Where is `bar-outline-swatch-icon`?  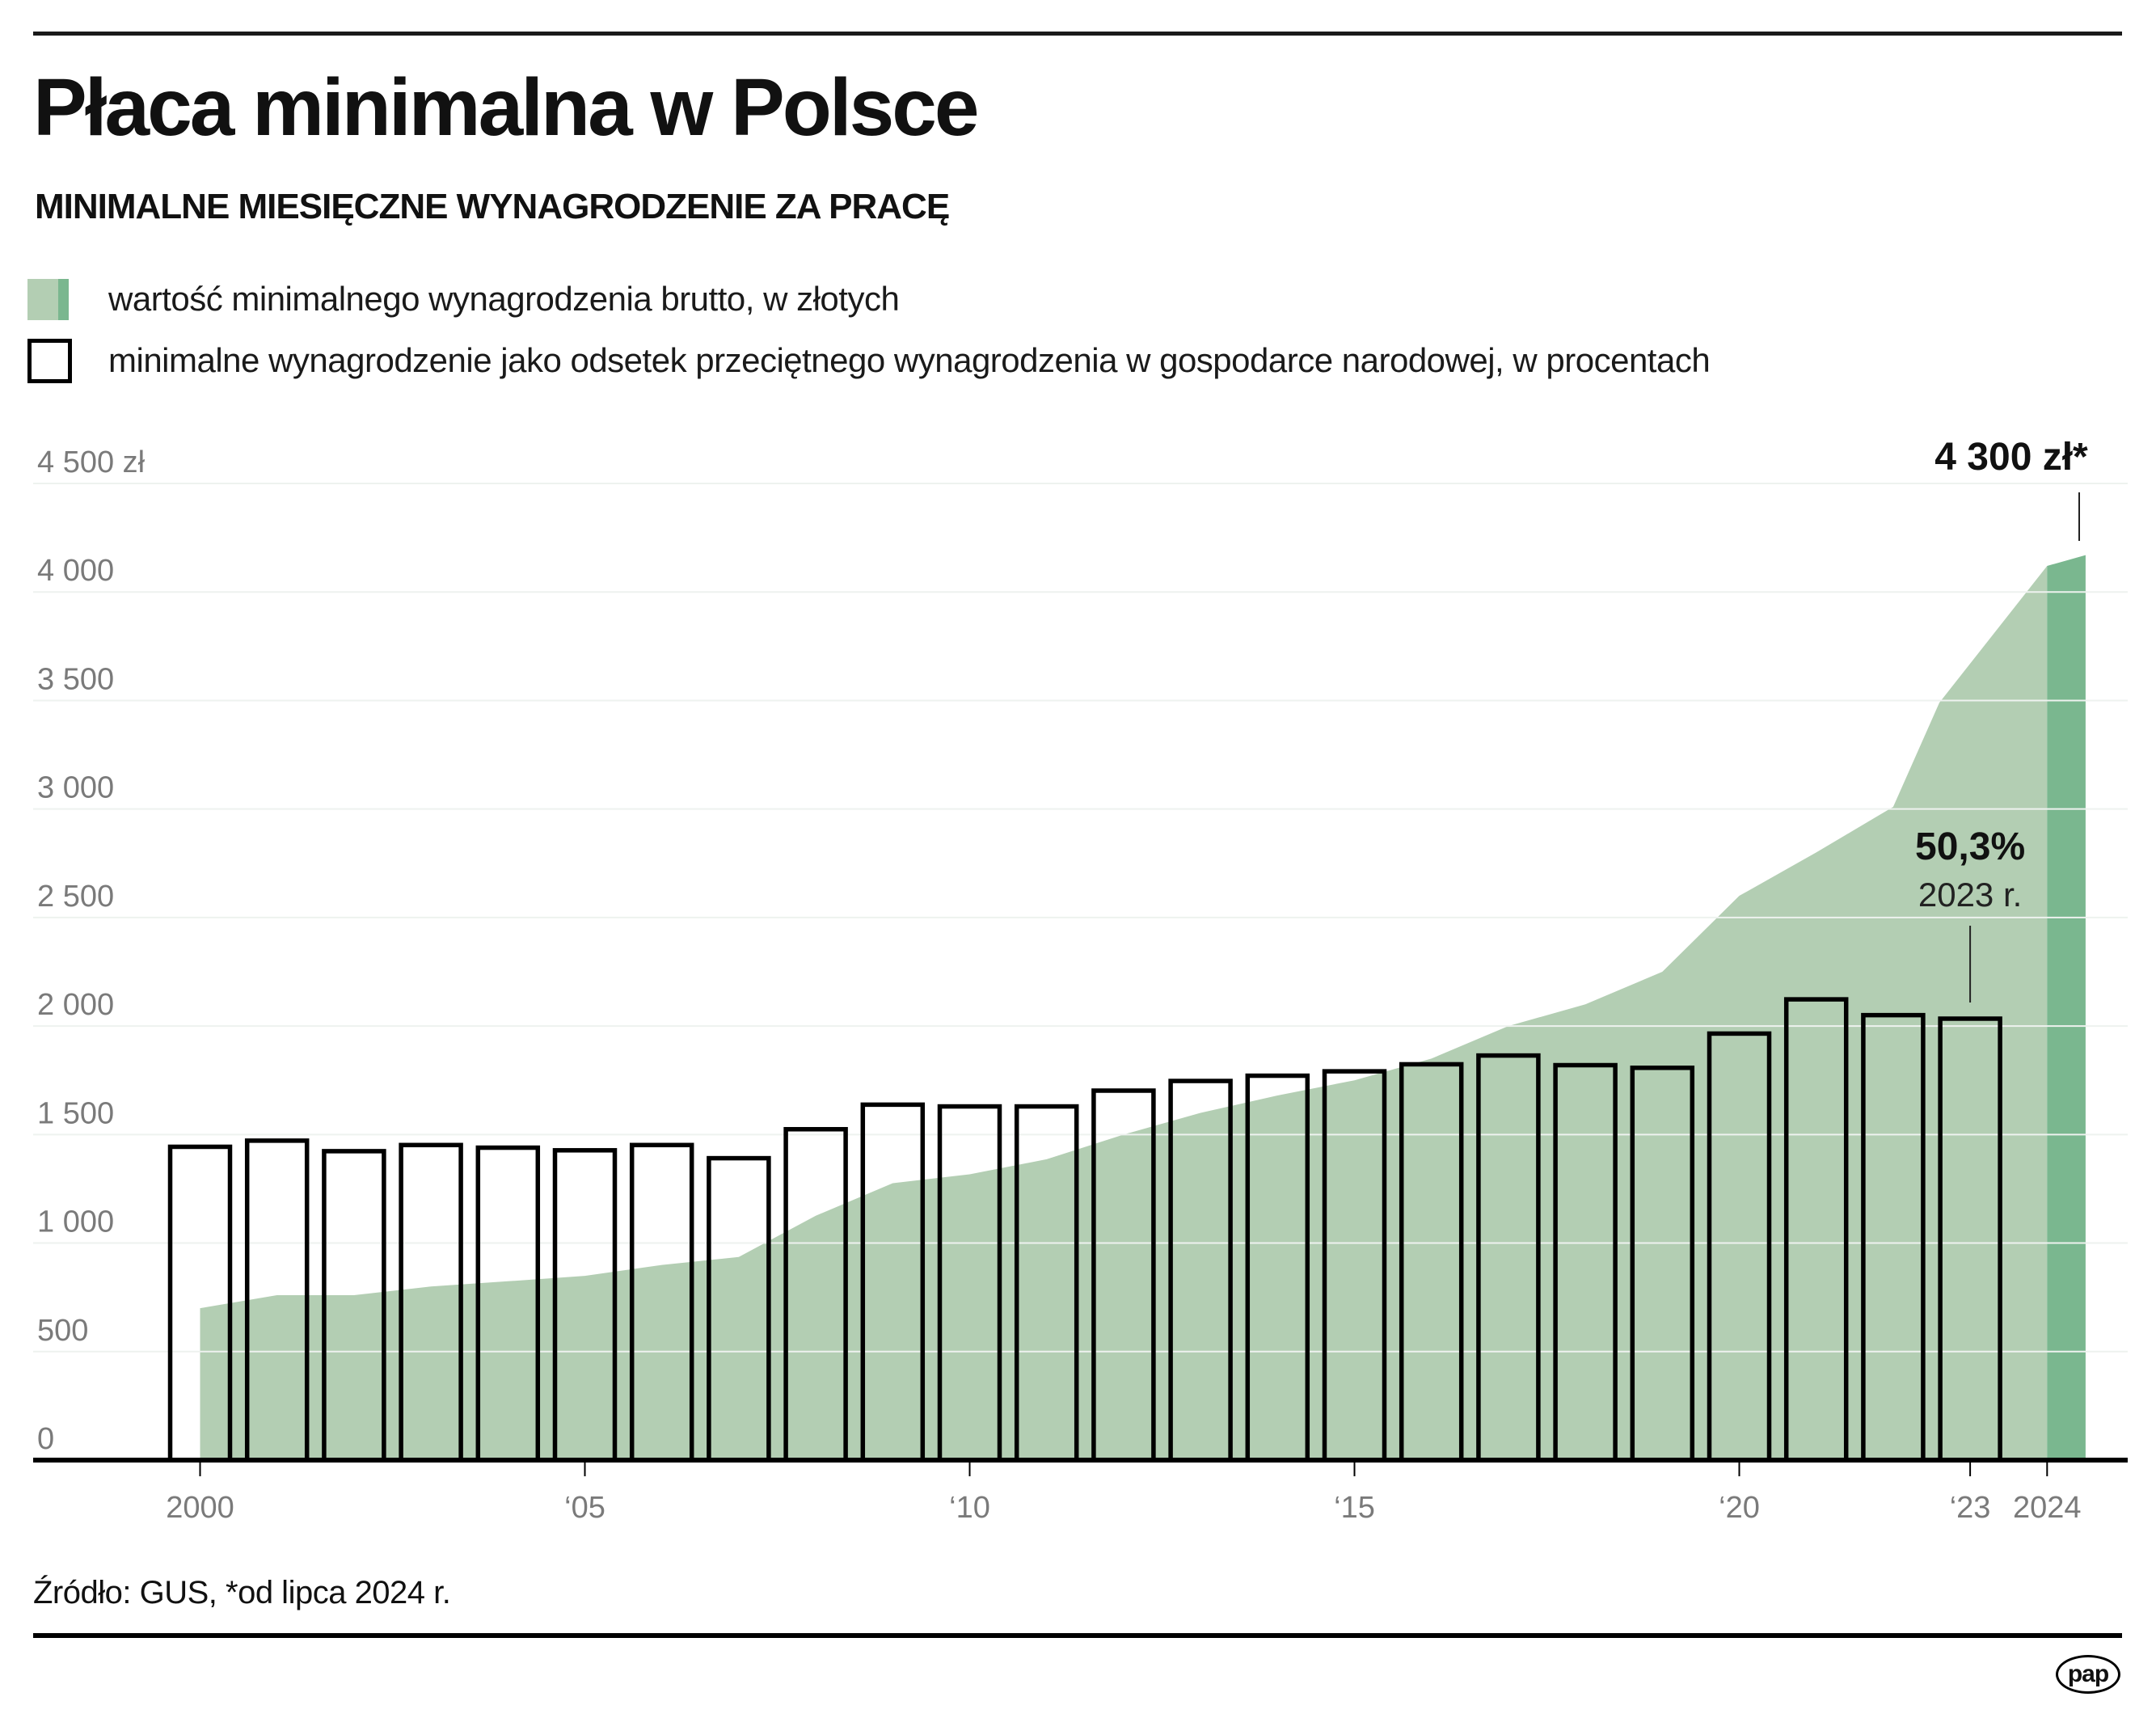 bar-outline-swatch-icon is located at coordinates (50, 360).